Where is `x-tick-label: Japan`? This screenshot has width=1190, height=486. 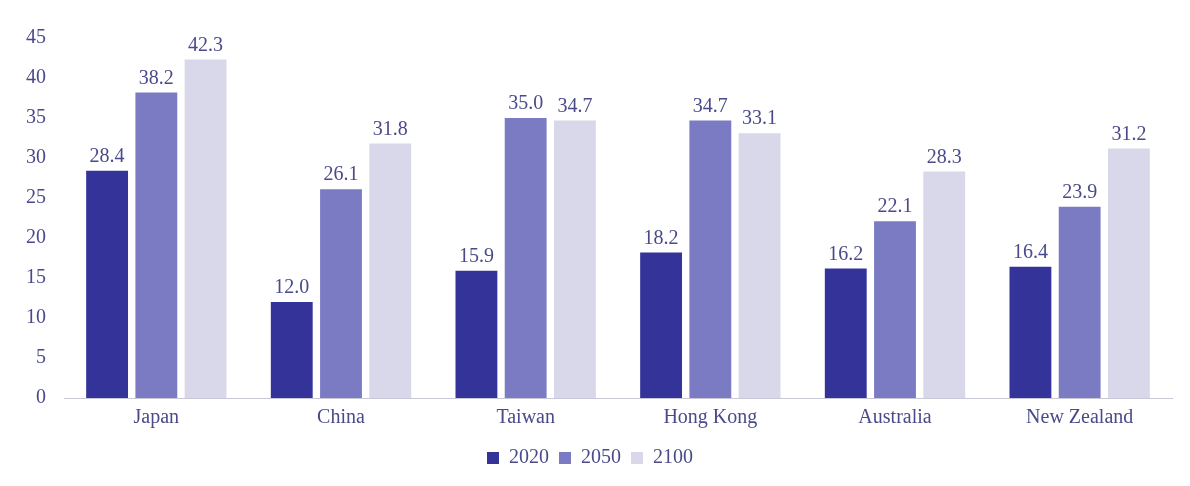 x-tick-label: Japan is located at coordinates (156, 417).